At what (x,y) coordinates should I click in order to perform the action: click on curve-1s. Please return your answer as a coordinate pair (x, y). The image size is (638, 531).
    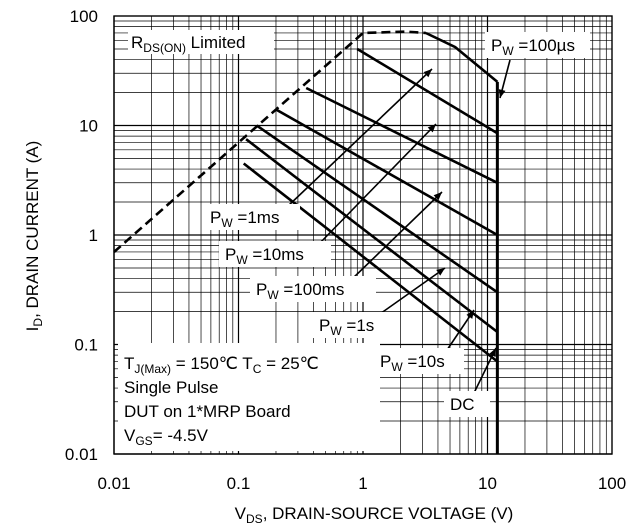
    Looking at the image, I should click on (377, 209).